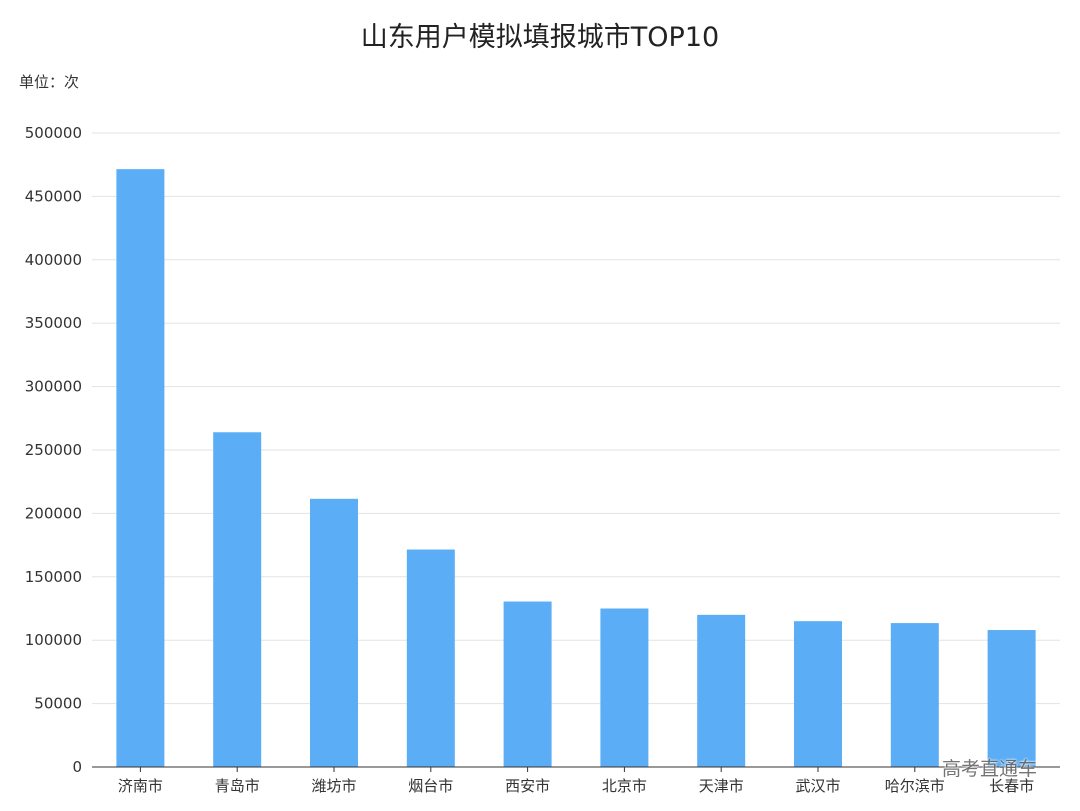  Describe the element at coordinates (540, 37) in the screenshot. I see `chart-title: 山东用户模拟填报城市TOP10` at that location.